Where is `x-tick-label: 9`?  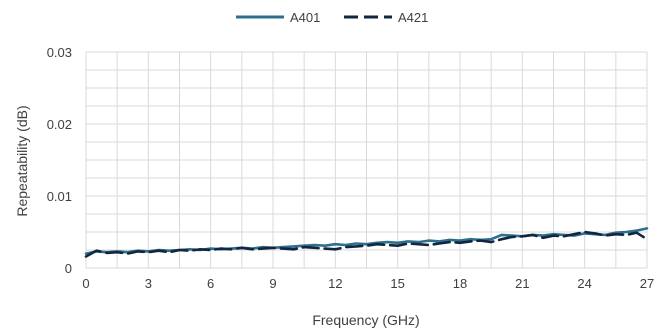
x-tick-label: 9 is located at coordinates (272, 283).